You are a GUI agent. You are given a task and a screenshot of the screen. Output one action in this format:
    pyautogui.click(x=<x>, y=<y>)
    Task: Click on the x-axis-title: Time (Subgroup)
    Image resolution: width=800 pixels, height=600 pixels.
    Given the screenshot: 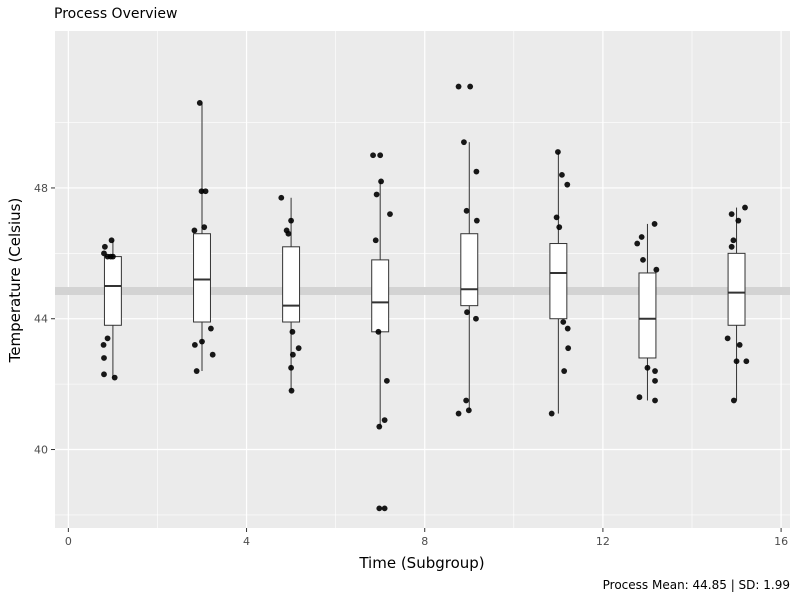 What is the action you would take?
    pyautogui.click(x=421, y=563)
    